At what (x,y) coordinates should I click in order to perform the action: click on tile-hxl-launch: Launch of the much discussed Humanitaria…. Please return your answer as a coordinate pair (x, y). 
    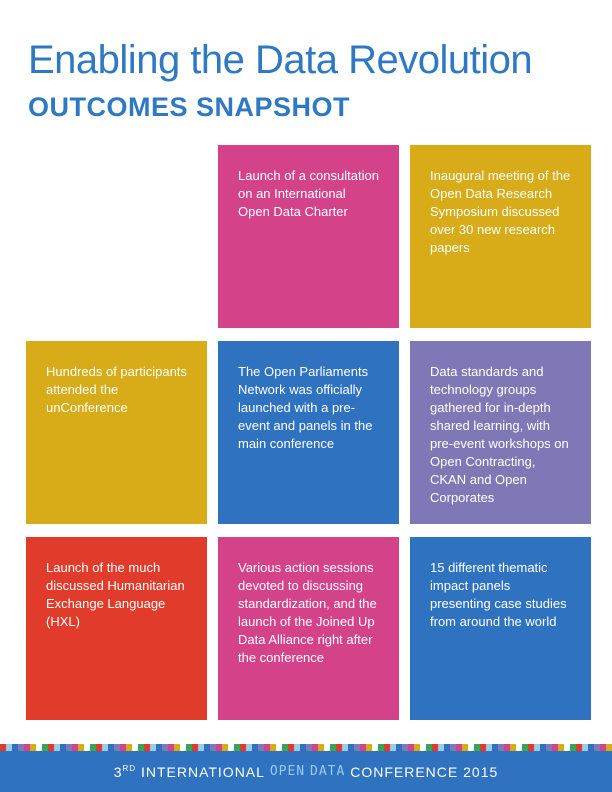
    Looking at the image, I should click on (116, 628).